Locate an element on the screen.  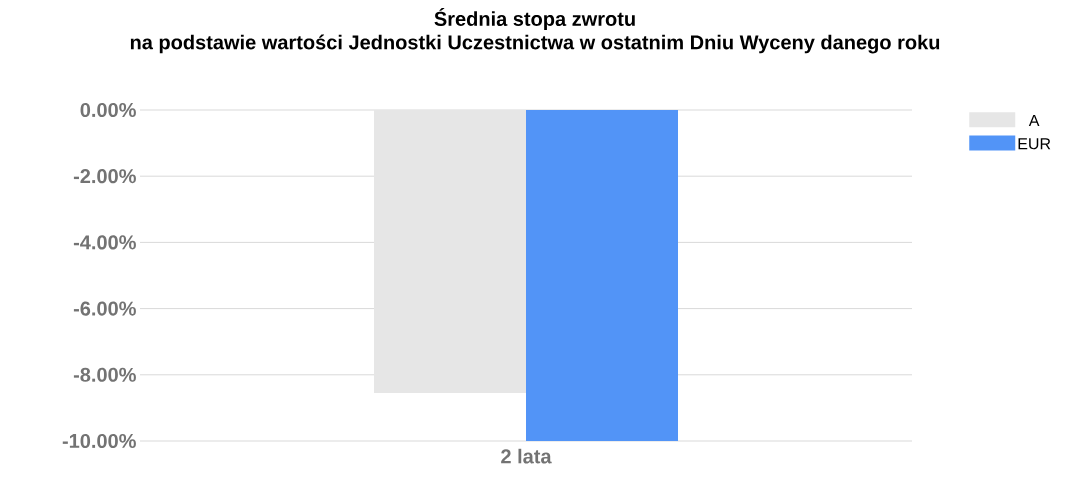
legend-label: EUR is located at coordinates (1034, 144).